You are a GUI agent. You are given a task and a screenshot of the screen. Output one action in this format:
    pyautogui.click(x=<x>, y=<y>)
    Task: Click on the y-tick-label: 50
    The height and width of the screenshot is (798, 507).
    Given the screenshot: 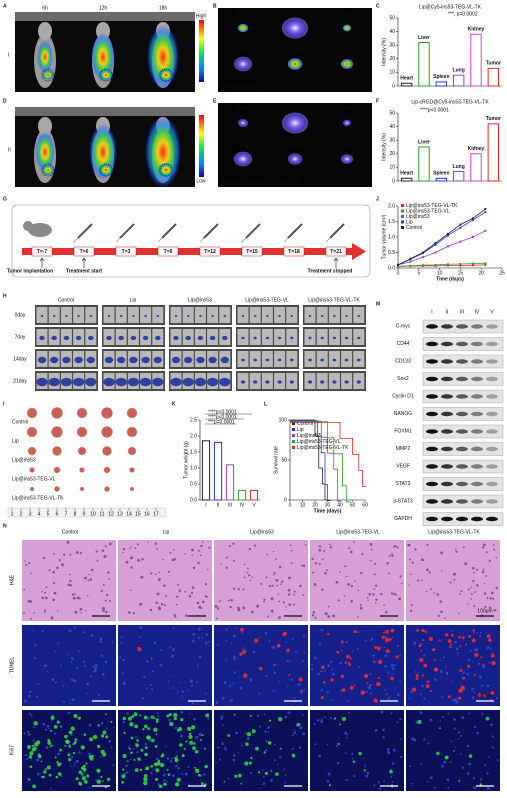 What is the action you would take?
    pyautogui.click(x=392, y=18)
    